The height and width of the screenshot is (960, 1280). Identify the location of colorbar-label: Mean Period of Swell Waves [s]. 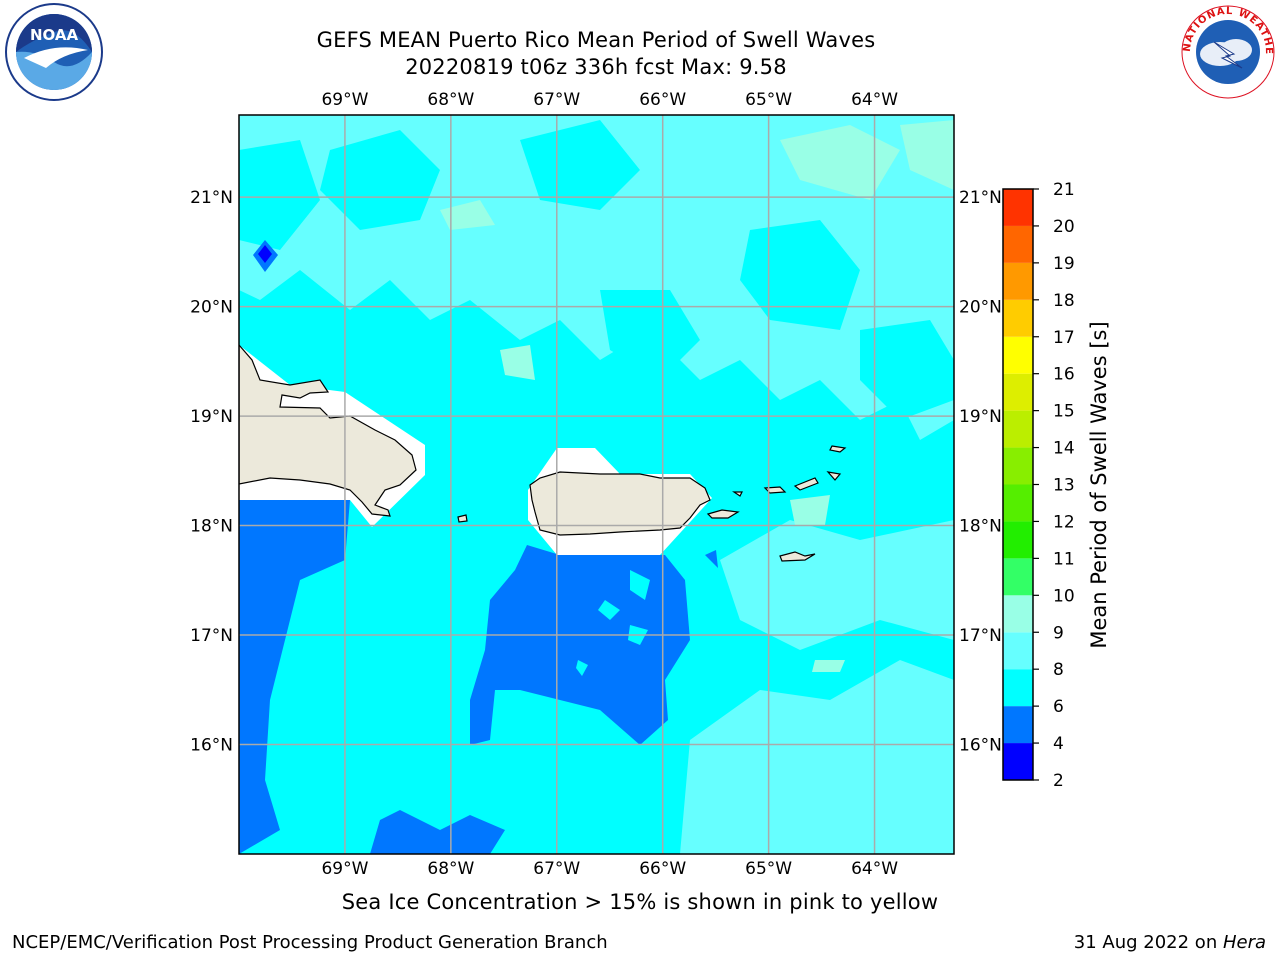
(1099, 484).